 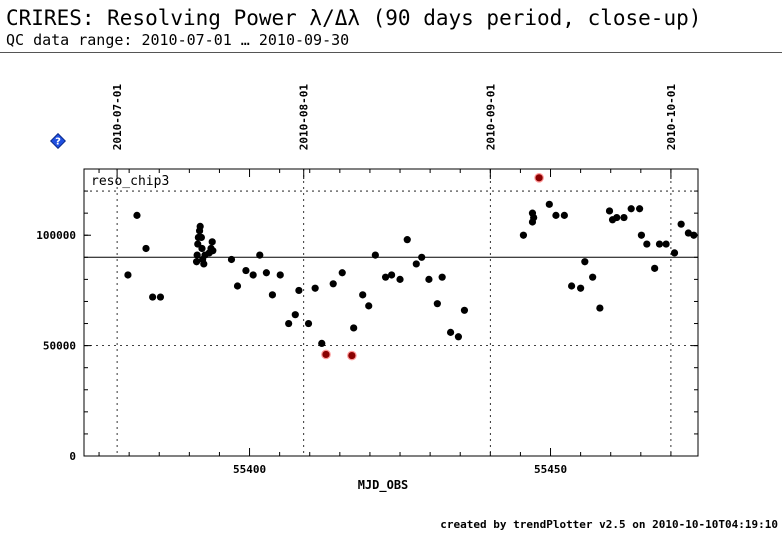 What do you see at coordinates (117, 117) in the screenshot?
I see `date-marker-label: 2010-07-01` at bounding box center [117, 117].